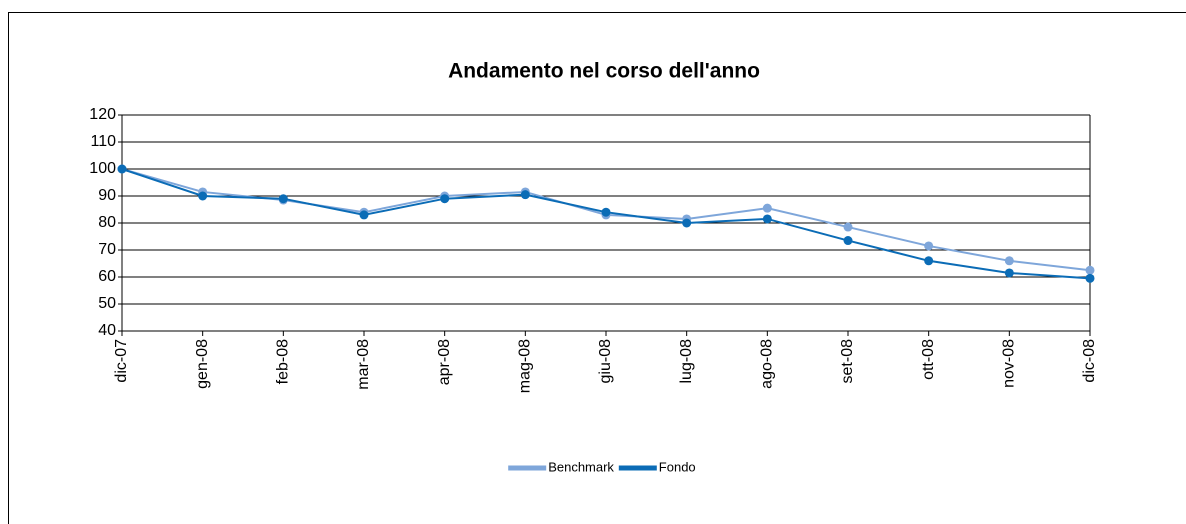  What do you see at coordinates (767, 364) in the screenshot?
I see `x-tick-label: ago-08` at bounding box center [767, 364].